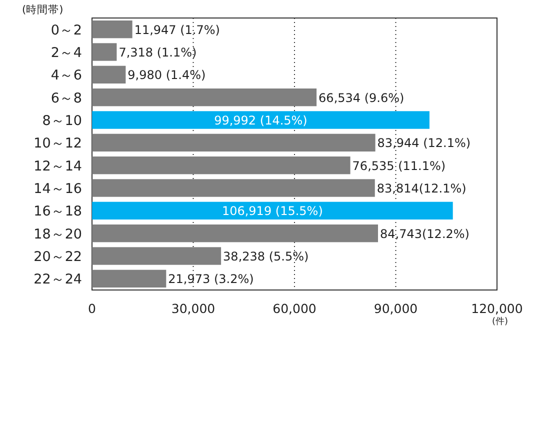  I want to click on x-tick-label: 60,000, so click(294, 308).